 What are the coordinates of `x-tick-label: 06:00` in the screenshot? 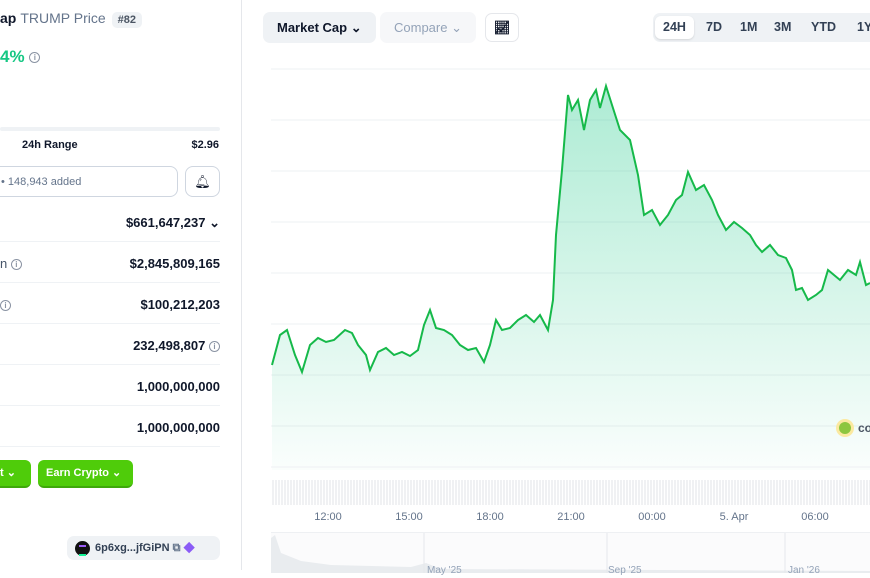 It's located at (815, 517).